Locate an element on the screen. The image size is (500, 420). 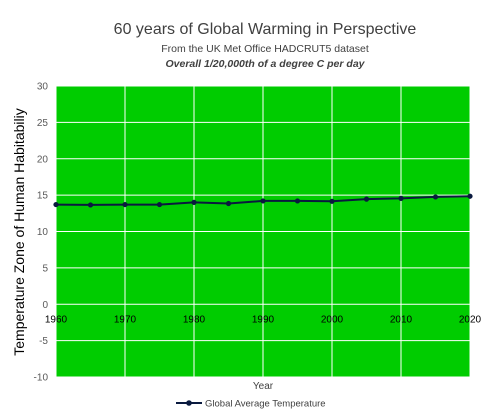
legend-marker-swatch is located at coordinates (189, 403).